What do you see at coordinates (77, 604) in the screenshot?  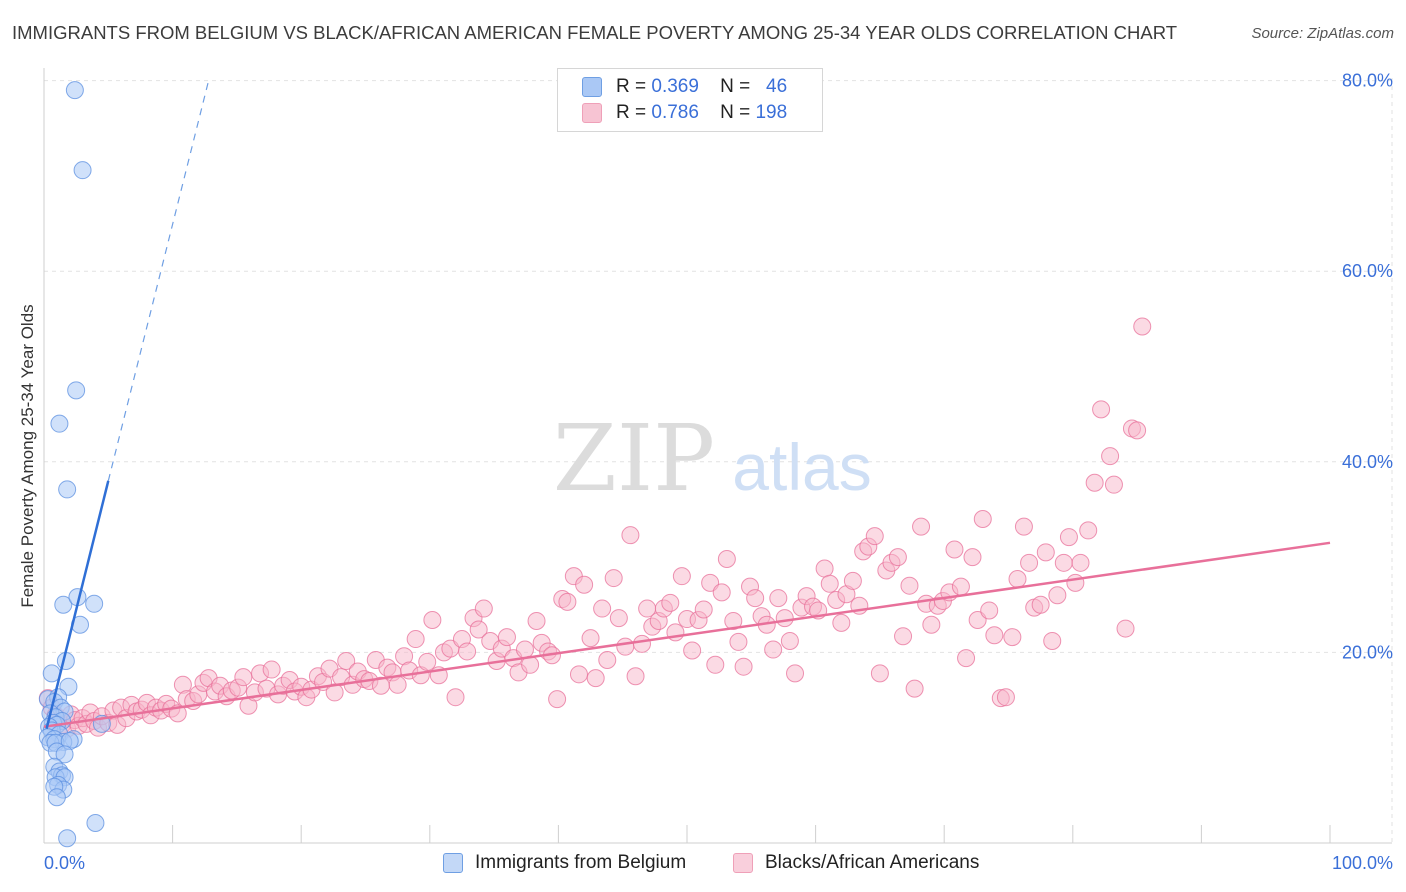 I see `trend-line-belgium` at bounding box center [77, 604].